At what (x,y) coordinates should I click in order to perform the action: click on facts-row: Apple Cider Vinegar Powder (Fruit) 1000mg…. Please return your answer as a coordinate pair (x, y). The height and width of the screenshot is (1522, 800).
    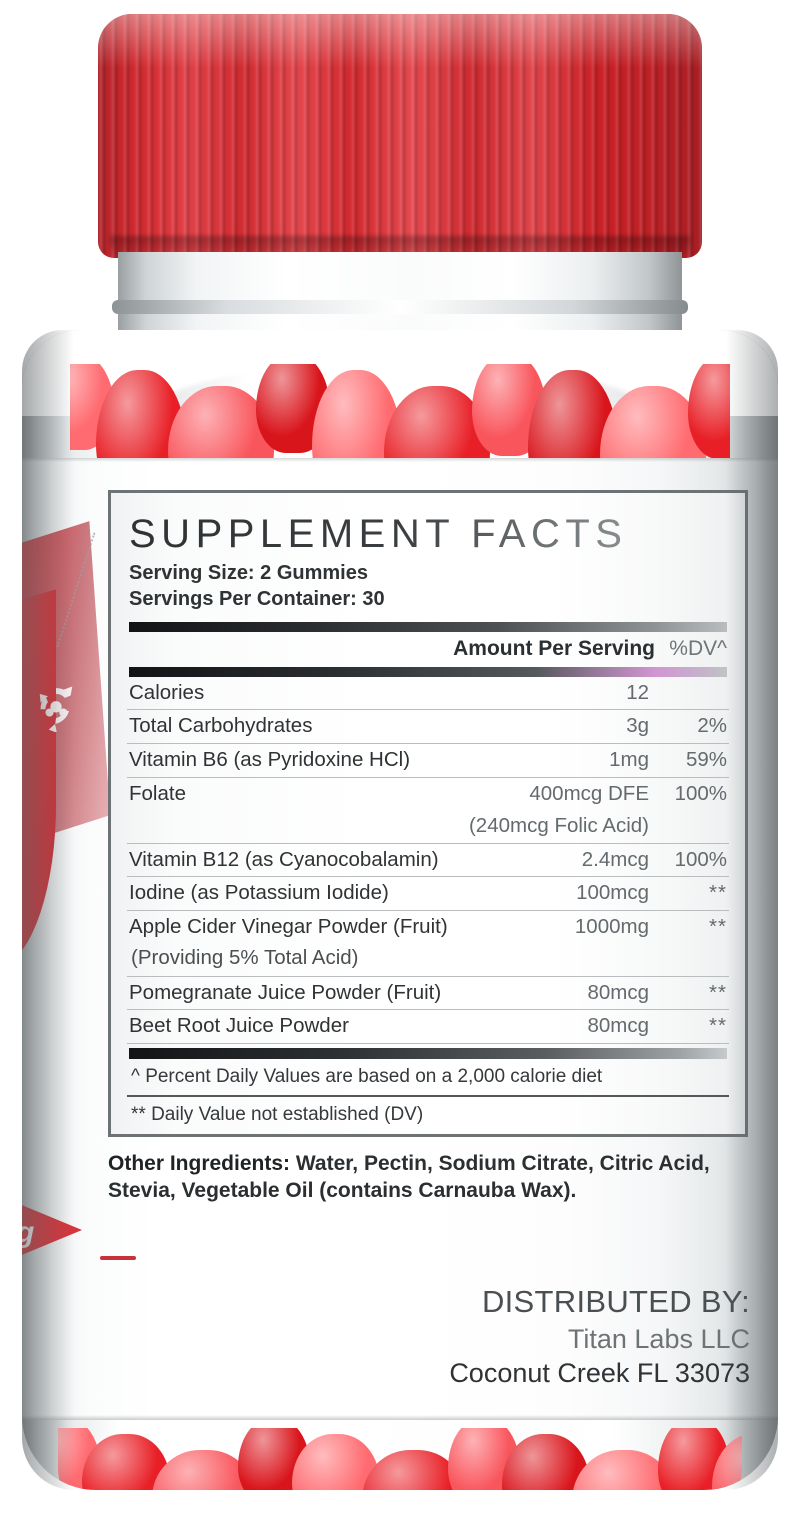
    Looking at the image, I should click on (428, 927).